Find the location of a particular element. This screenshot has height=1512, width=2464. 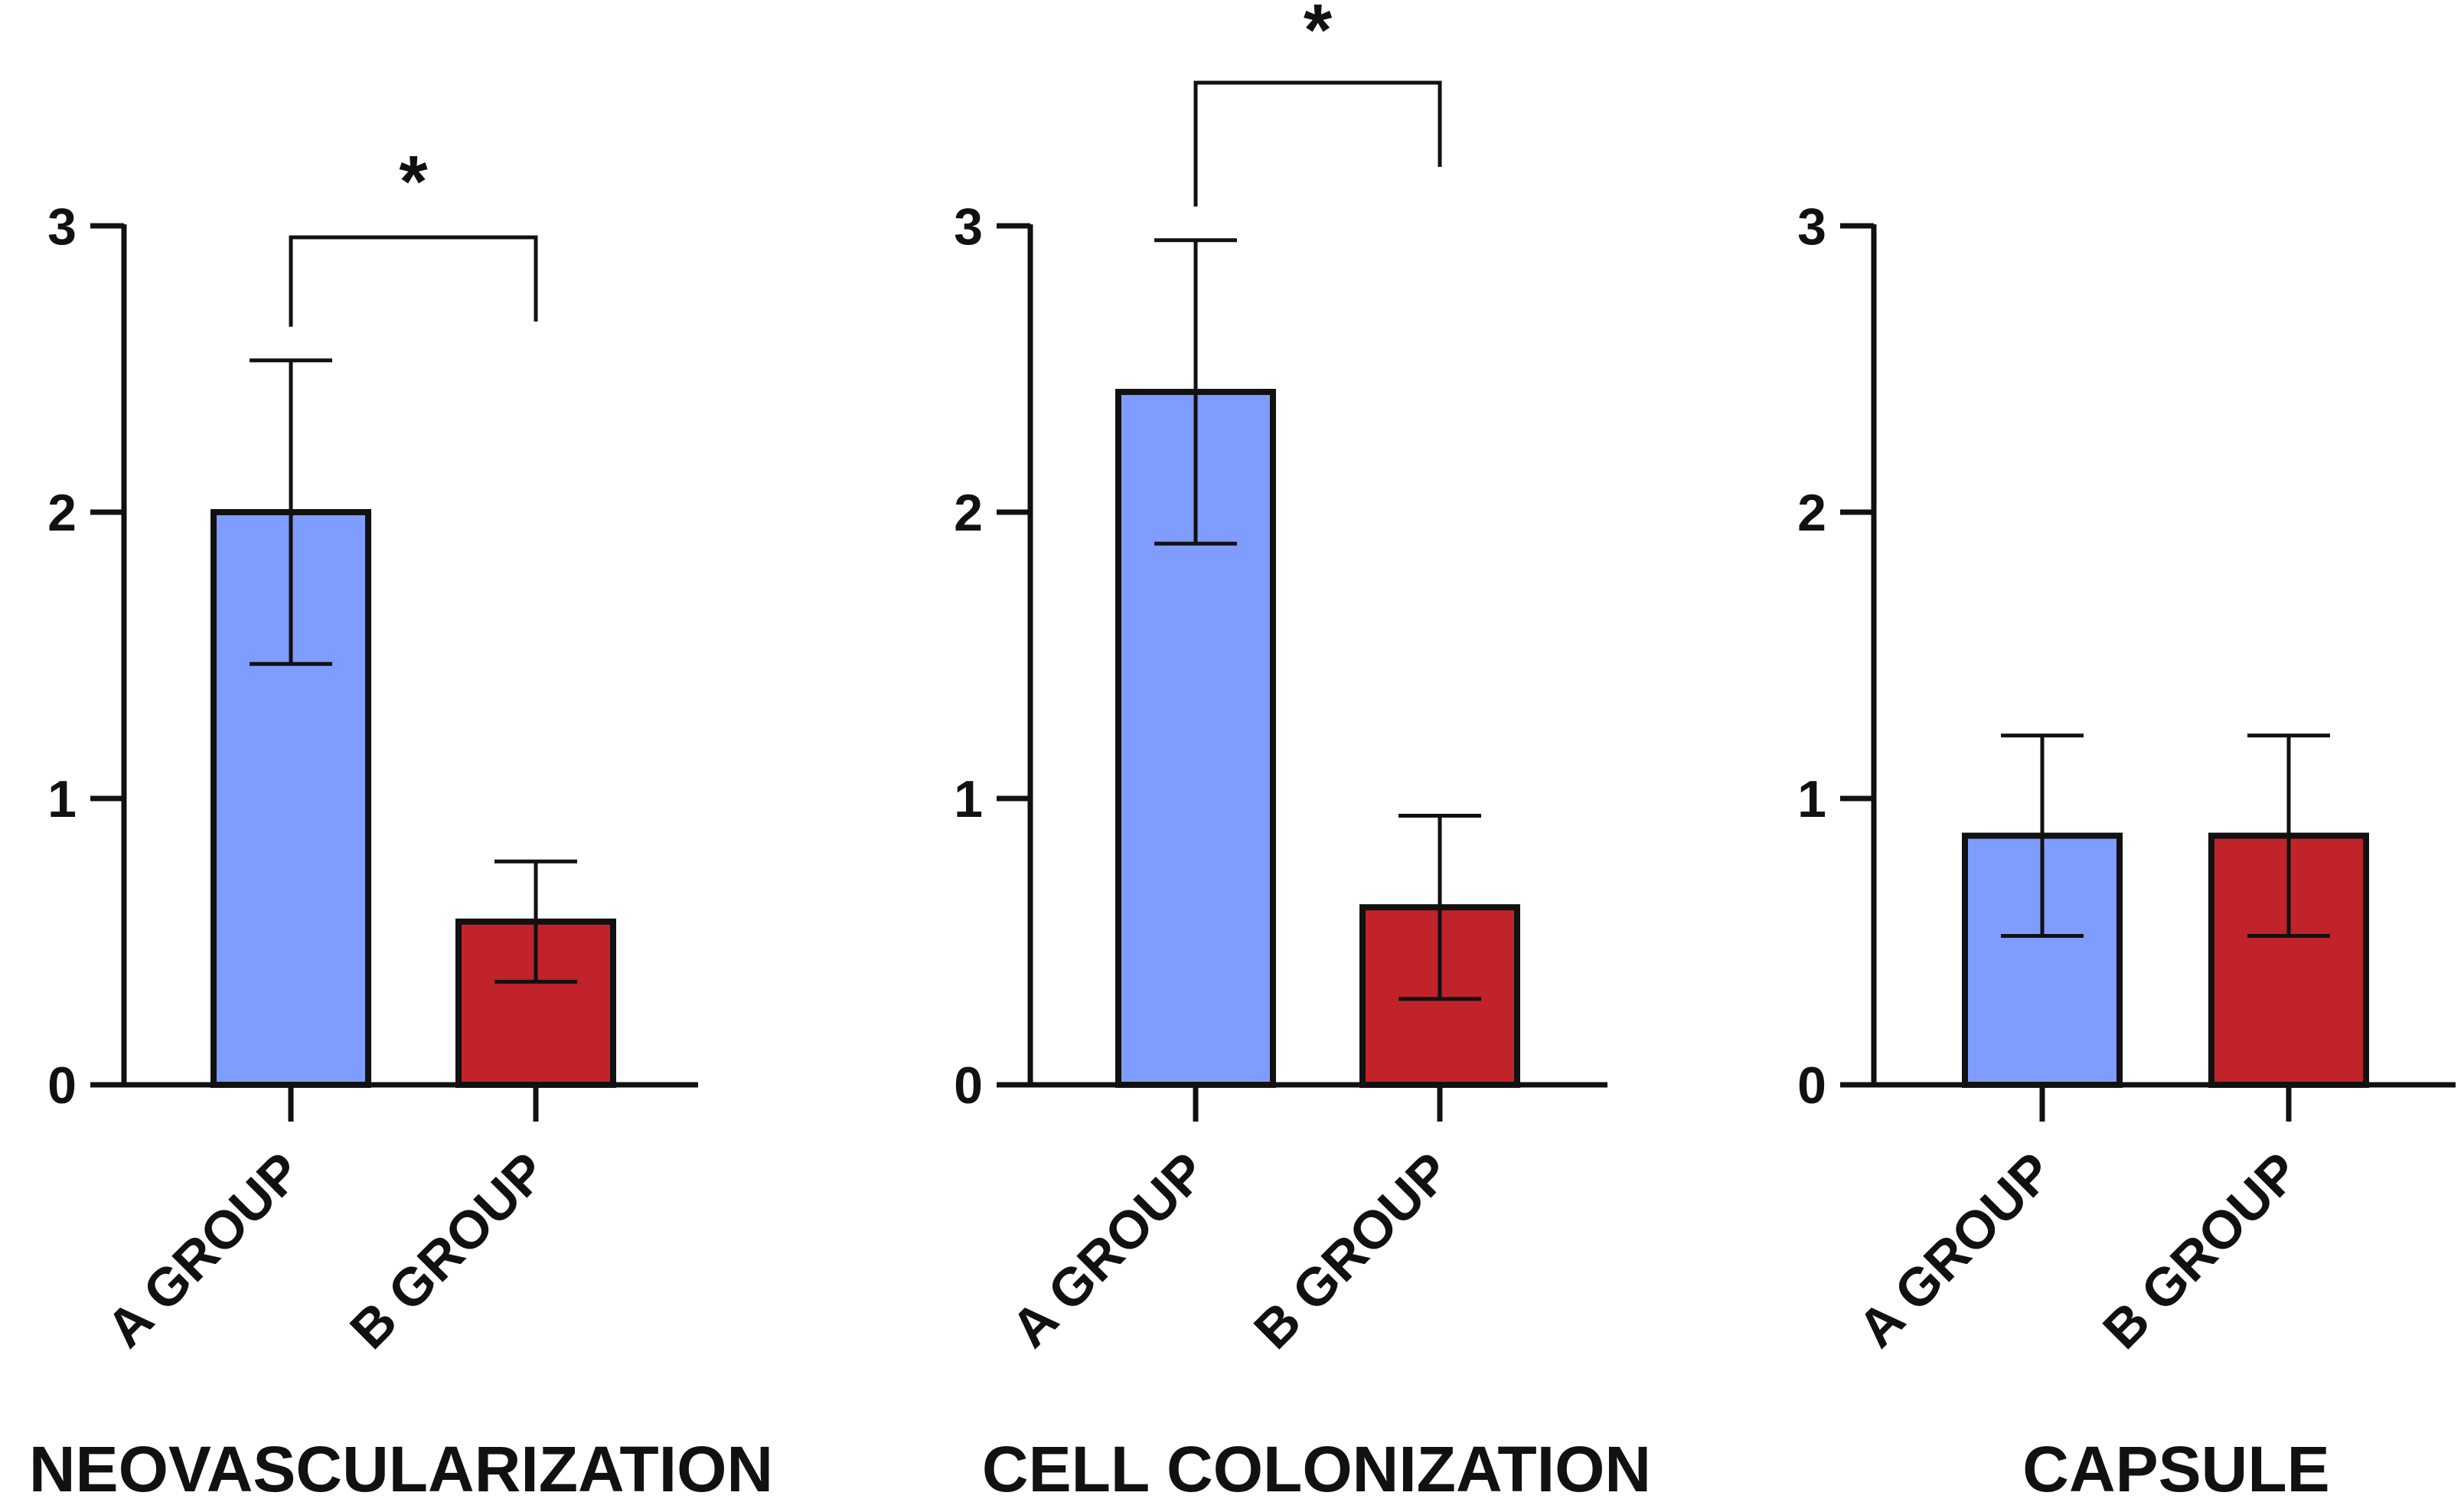

panel-title: CAPSULE is located at coordinates (2175, 1469).